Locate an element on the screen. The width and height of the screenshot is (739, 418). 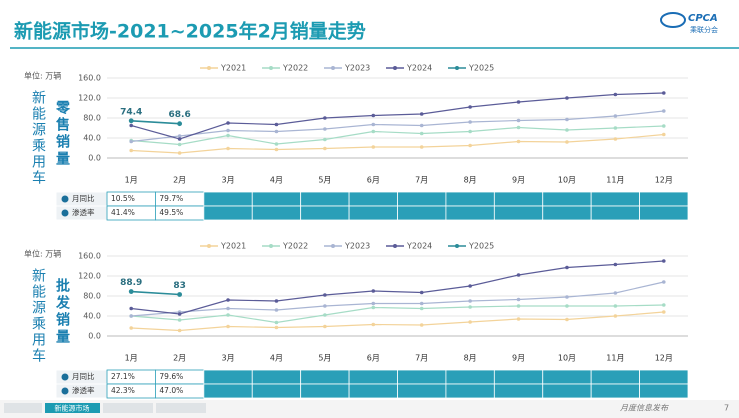
page-number: 7 is located at coordinates (726, 408).